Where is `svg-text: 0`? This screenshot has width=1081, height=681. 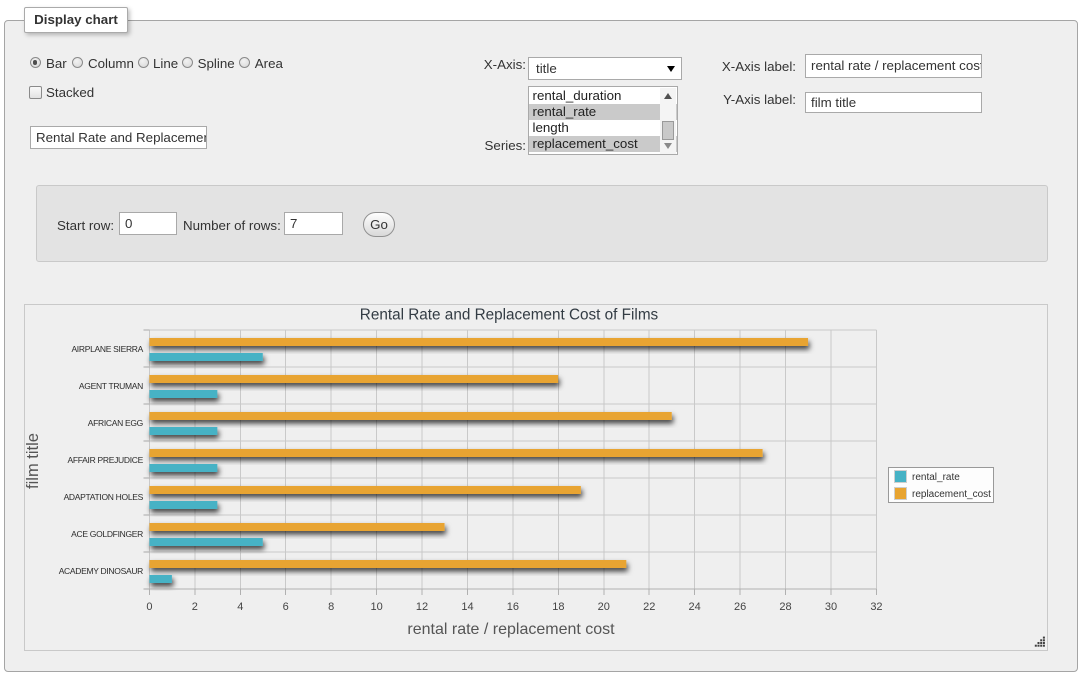
svg-text: 0 is located at coordinates (149, 607).